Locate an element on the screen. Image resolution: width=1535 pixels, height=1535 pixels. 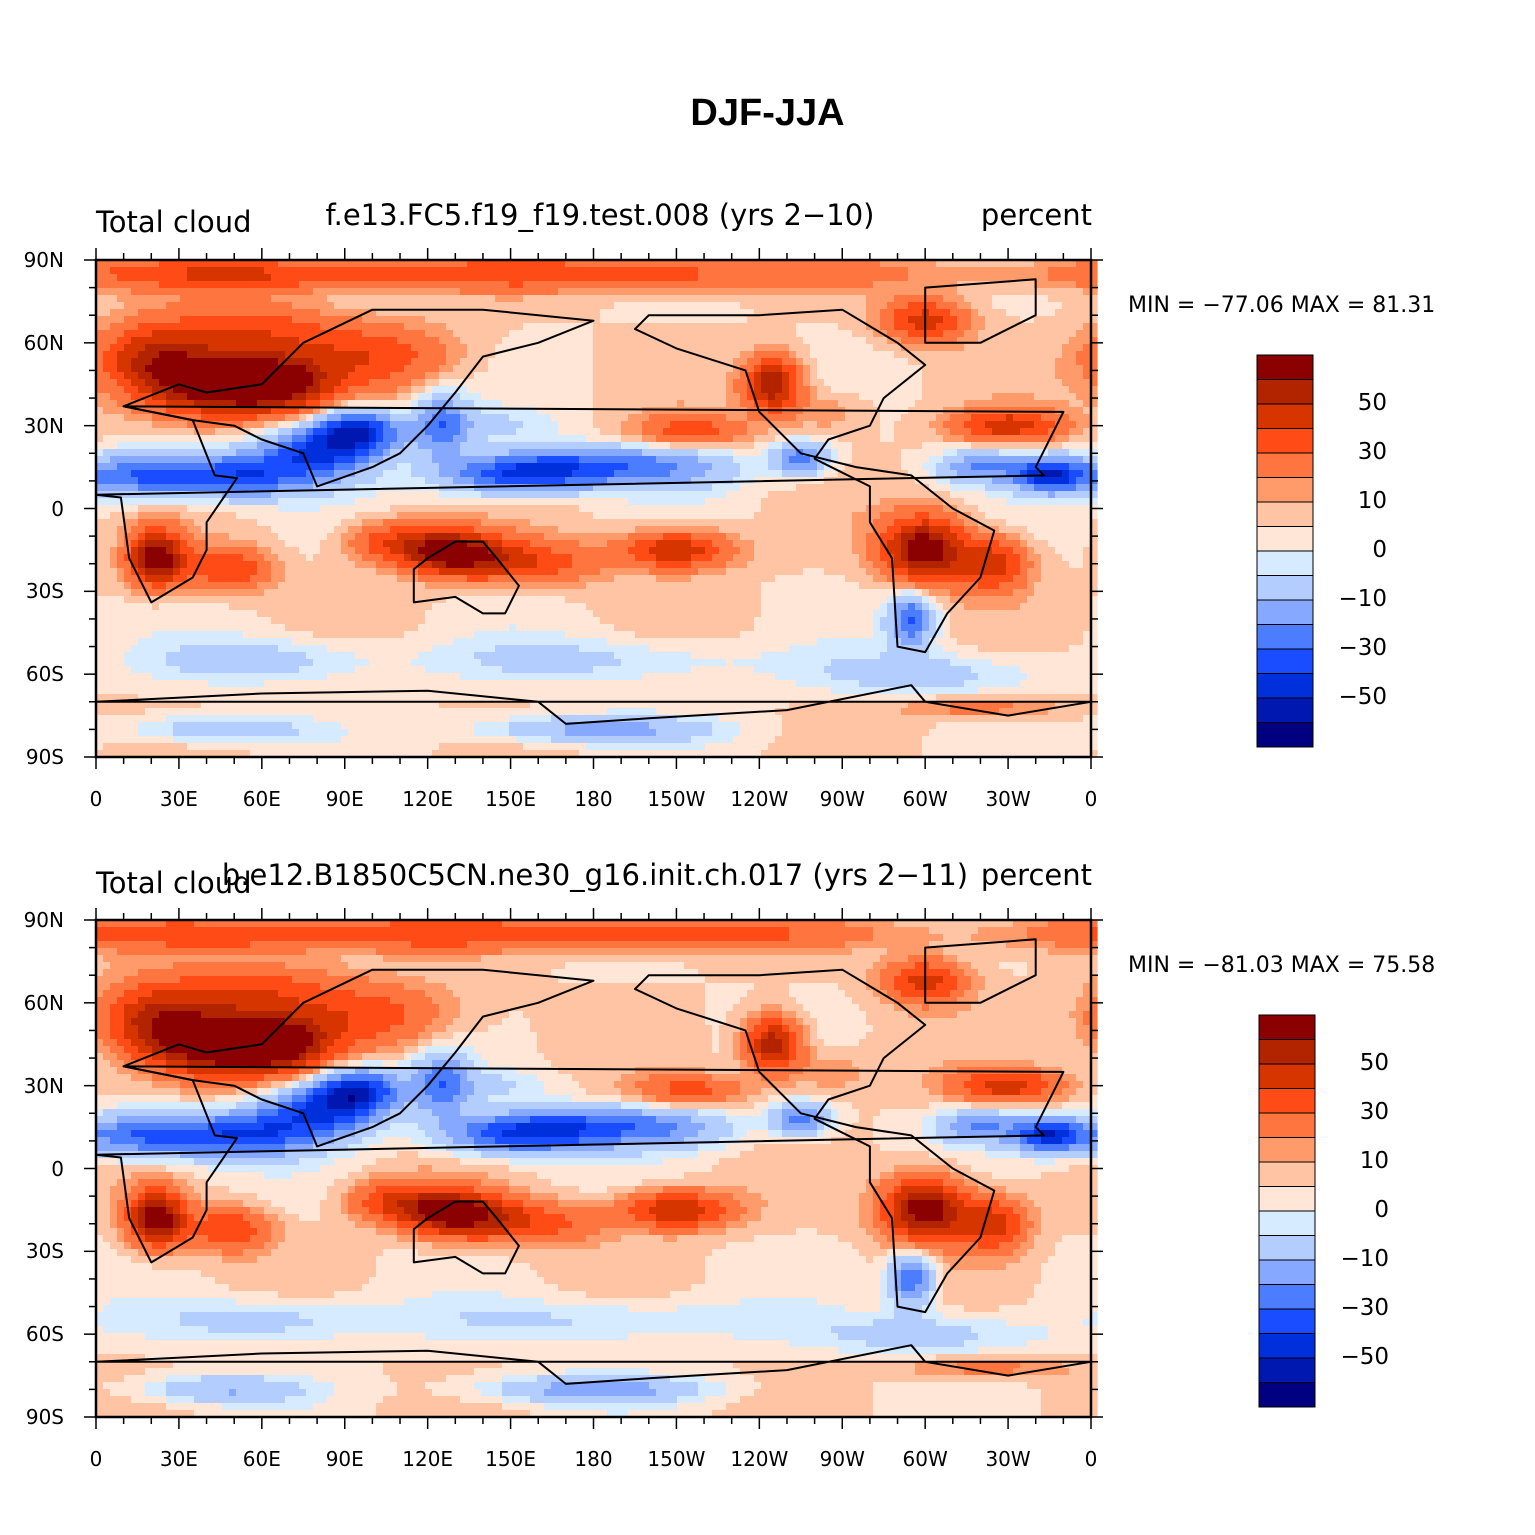
panel-2-colorbar is located at coordinates (1287, 1211).